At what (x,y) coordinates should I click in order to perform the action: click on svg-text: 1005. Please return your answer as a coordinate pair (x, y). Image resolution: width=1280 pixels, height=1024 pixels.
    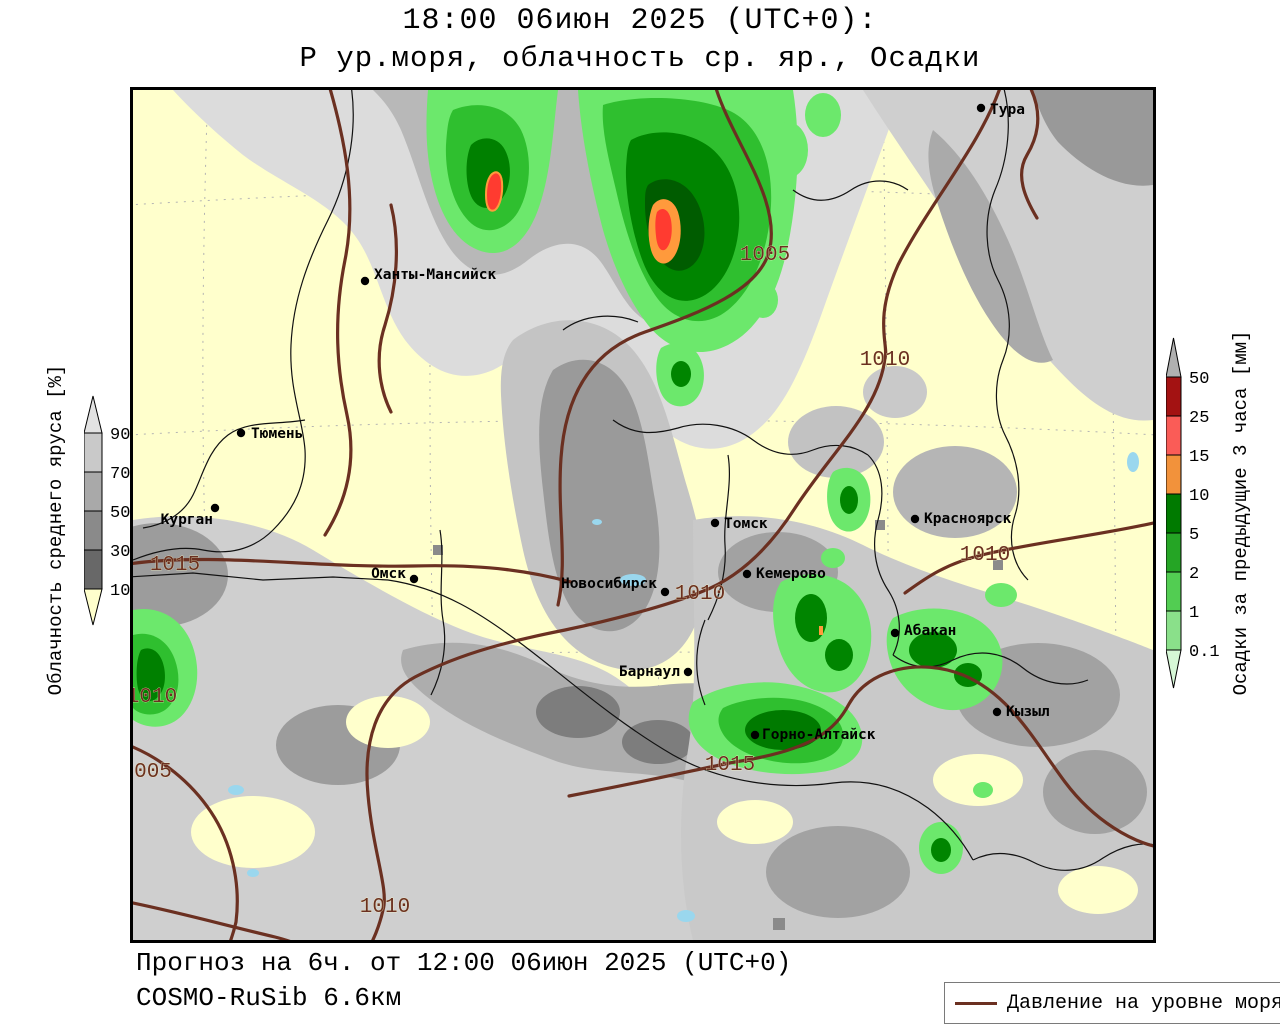
    Looking at the image, I should click on (765, 255).